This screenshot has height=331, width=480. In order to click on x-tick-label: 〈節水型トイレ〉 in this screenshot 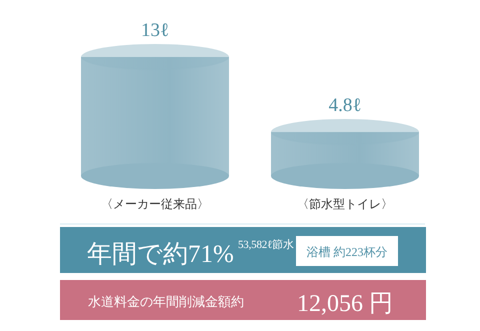, I will do `click(345, 204)`.